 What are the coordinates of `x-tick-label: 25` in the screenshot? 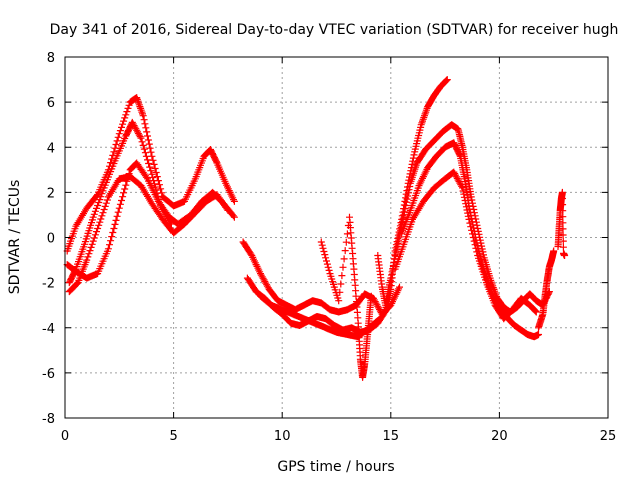 It's located at (608, 436).